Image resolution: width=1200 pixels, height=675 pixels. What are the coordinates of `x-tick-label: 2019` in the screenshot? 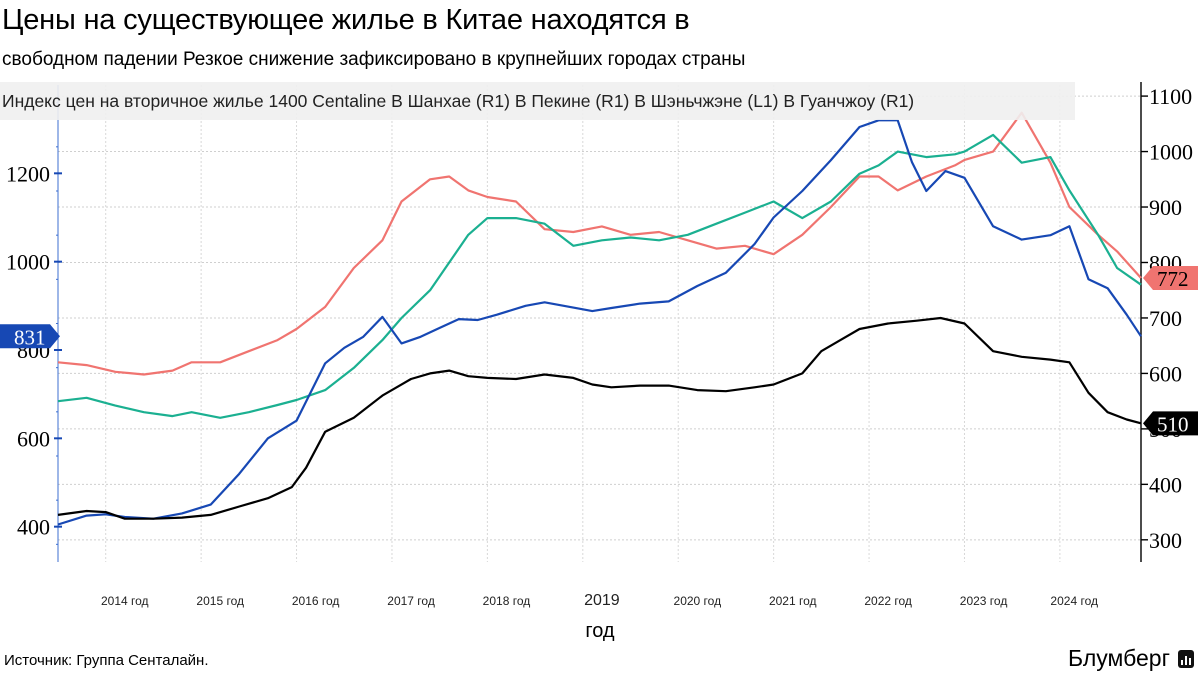 It's located at (602, 600).